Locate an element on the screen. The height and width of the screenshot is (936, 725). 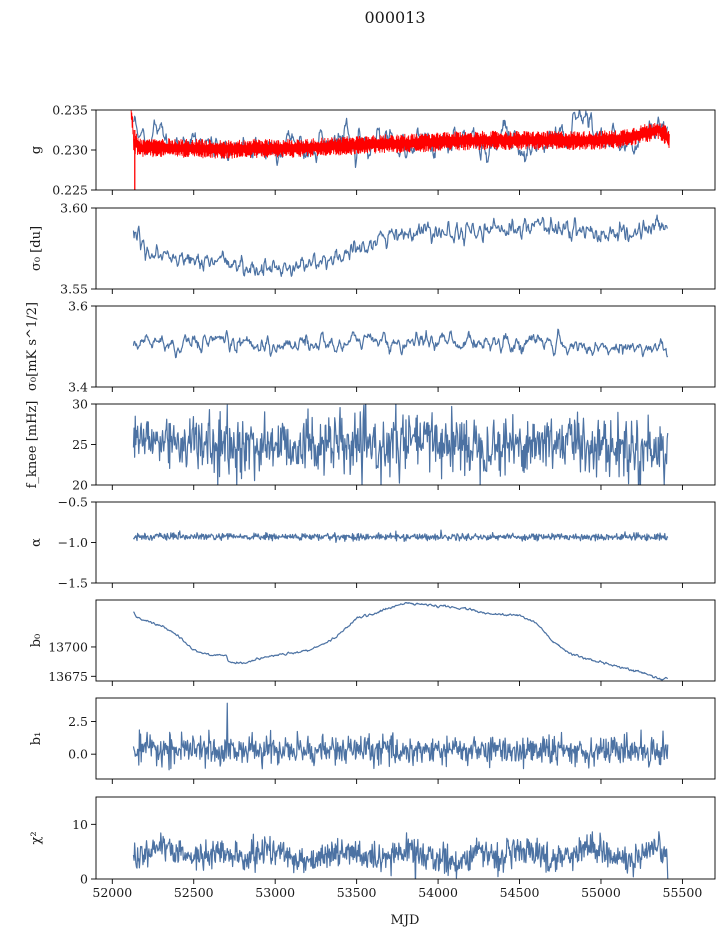
y-tick-label: 0 is located at coordinates (84, 879).